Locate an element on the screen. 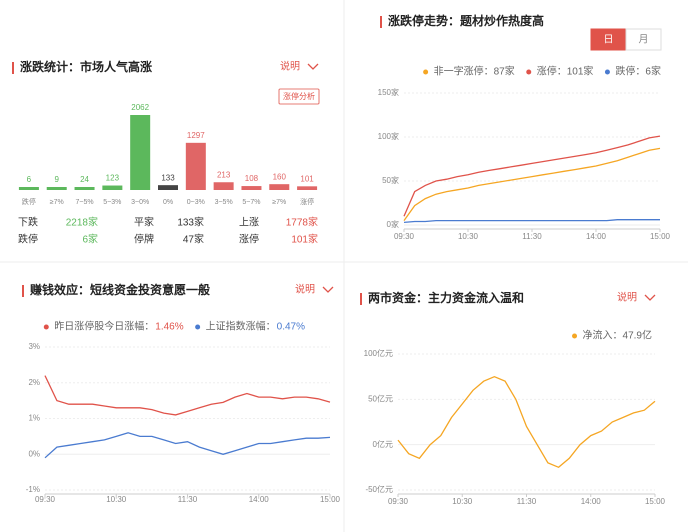  value-label: 213 is located at coordinates (224, 174).